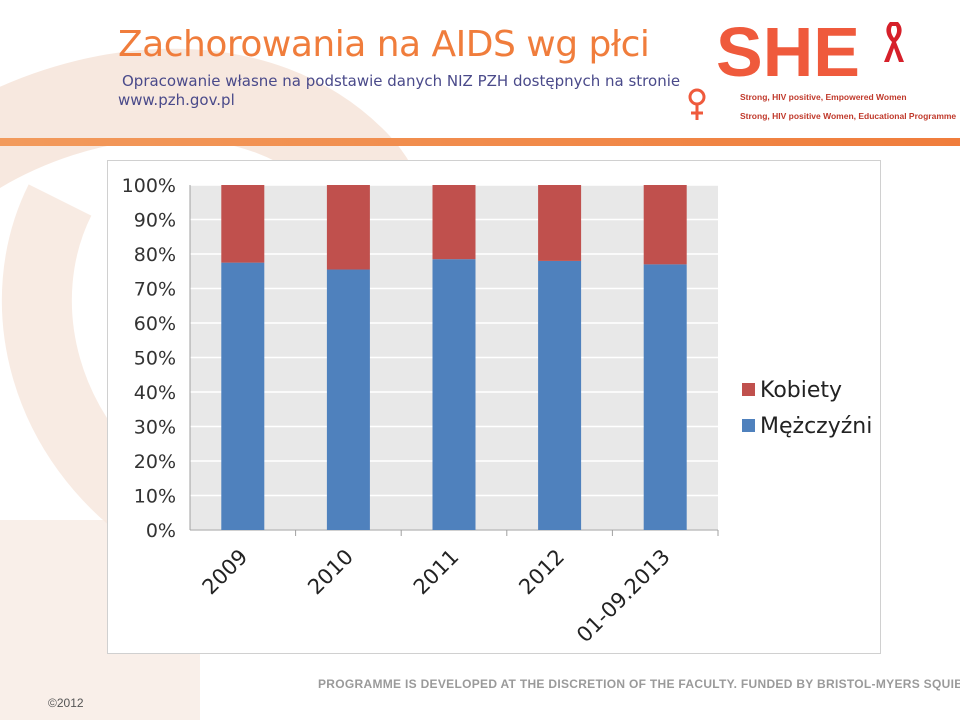 The height and width of the screenshot is (720, 960). I want to click on slide-title: Zachorowania na AIDS wg płci, so click(384, 44).